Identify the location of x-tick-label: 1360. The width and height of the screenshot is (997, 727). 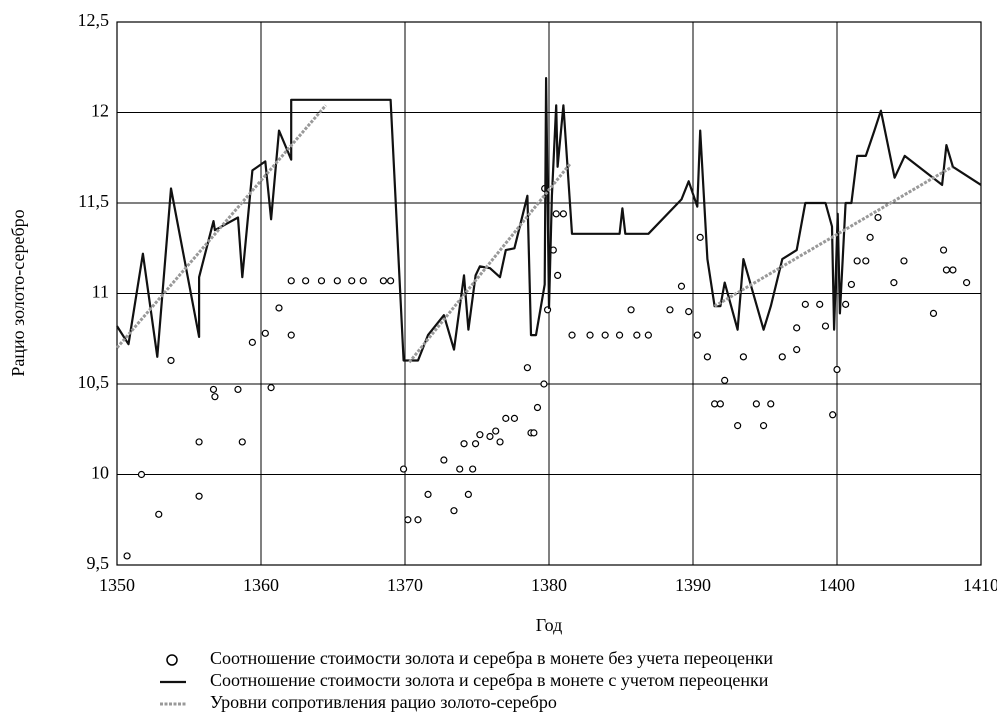
(261, 585).